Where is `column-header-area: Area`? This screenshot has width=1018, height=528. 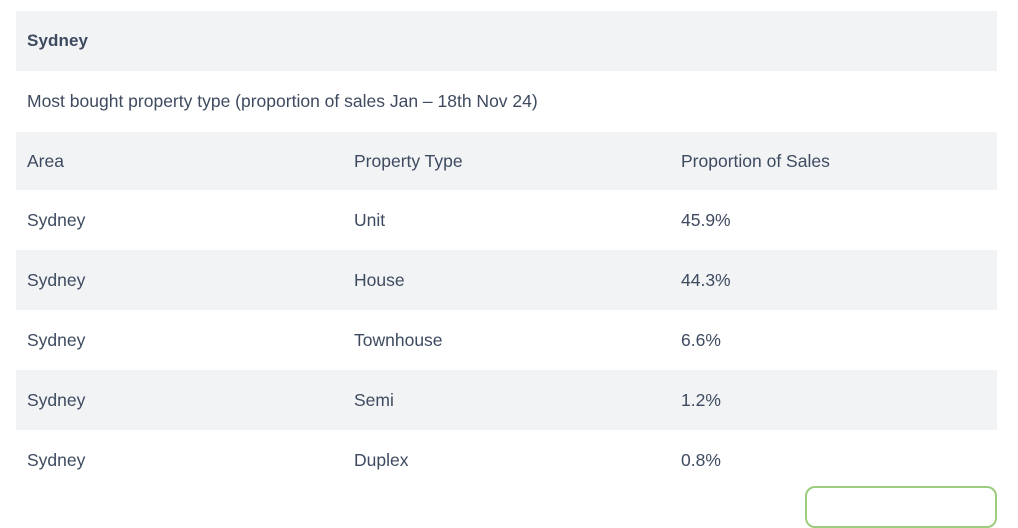 column-header-area: Area is located at coordinates (179, 161).